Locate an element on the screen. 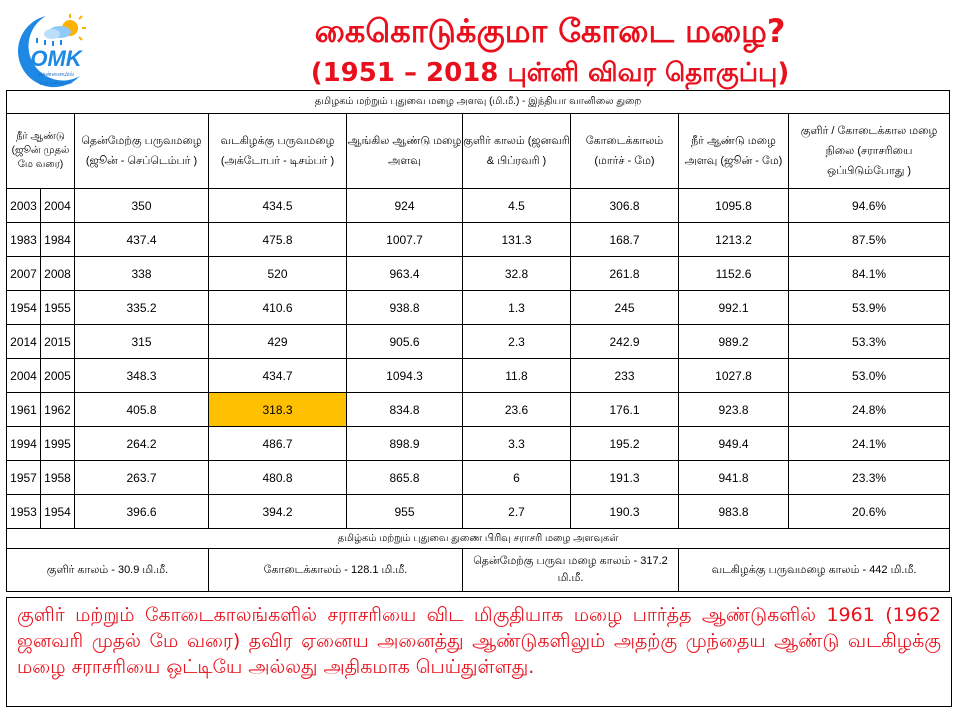  table-cell: 1095.8 is located at coordinates (733, 205).